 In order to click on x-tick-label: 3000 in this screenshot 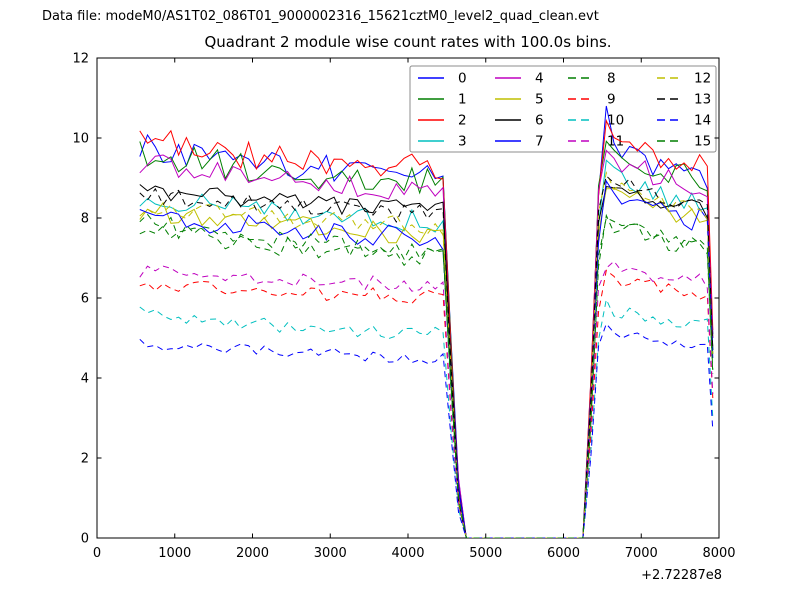, I will do `click(330, 553)`.